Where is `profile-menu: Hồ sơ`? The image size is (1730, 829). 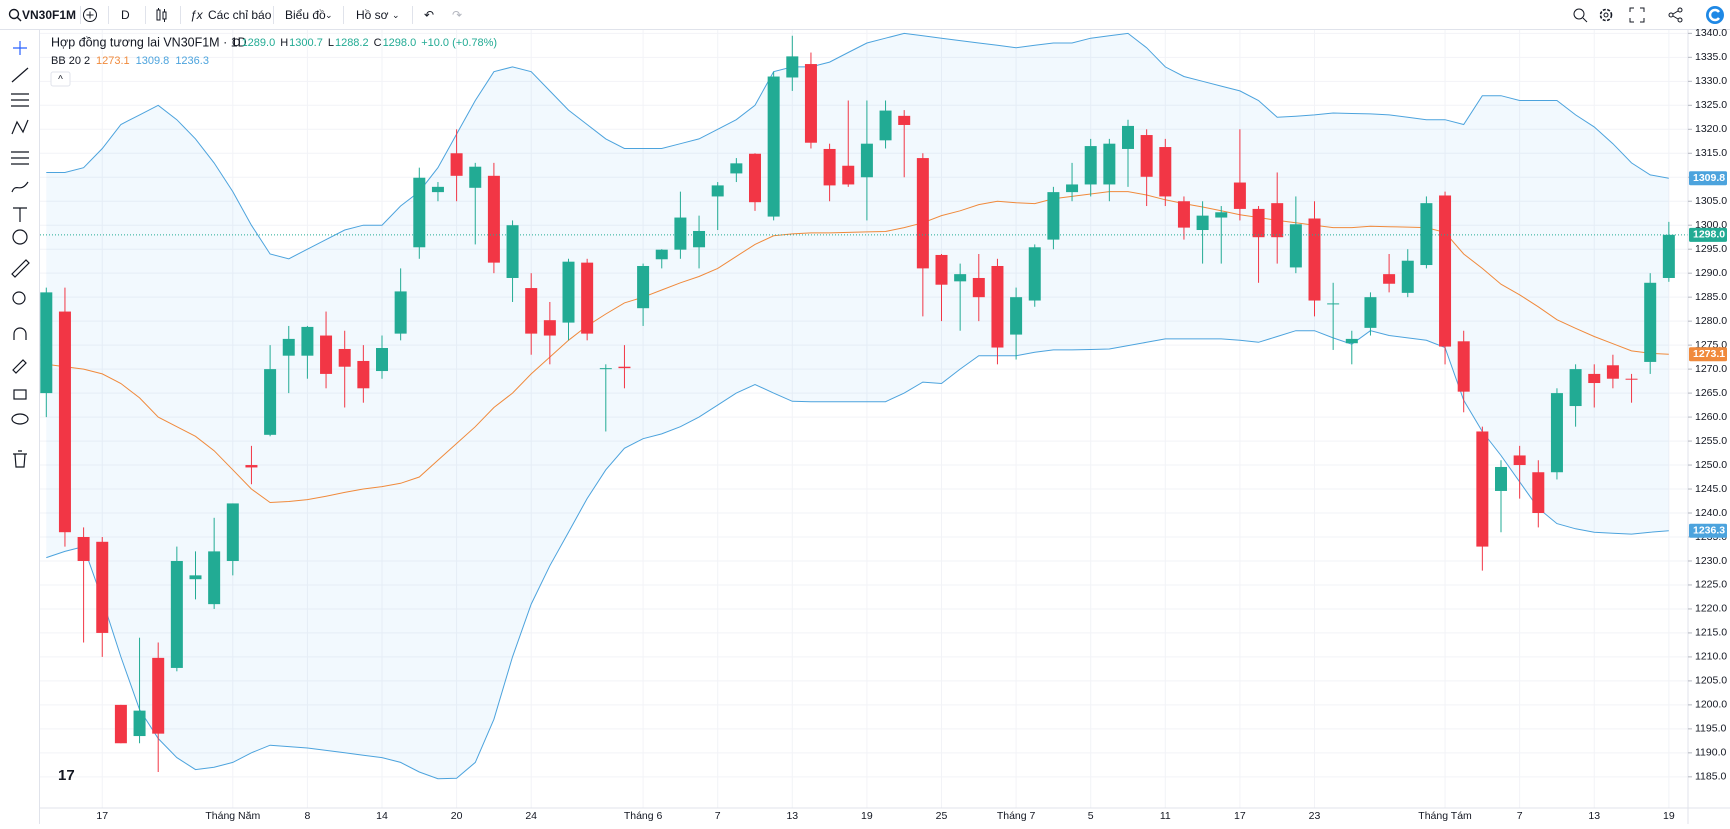
profile-menu: Hồ sơ is located at coordinates (372, 15).